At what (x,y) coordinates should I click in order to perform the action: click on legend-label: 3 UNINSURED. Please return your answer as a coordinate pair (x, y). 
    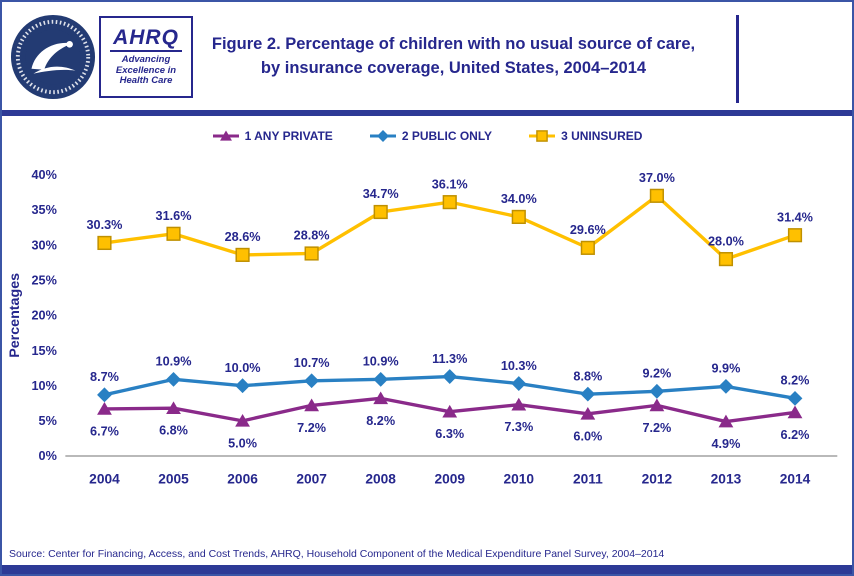
    Looking at the image, I should click on (602, 136).